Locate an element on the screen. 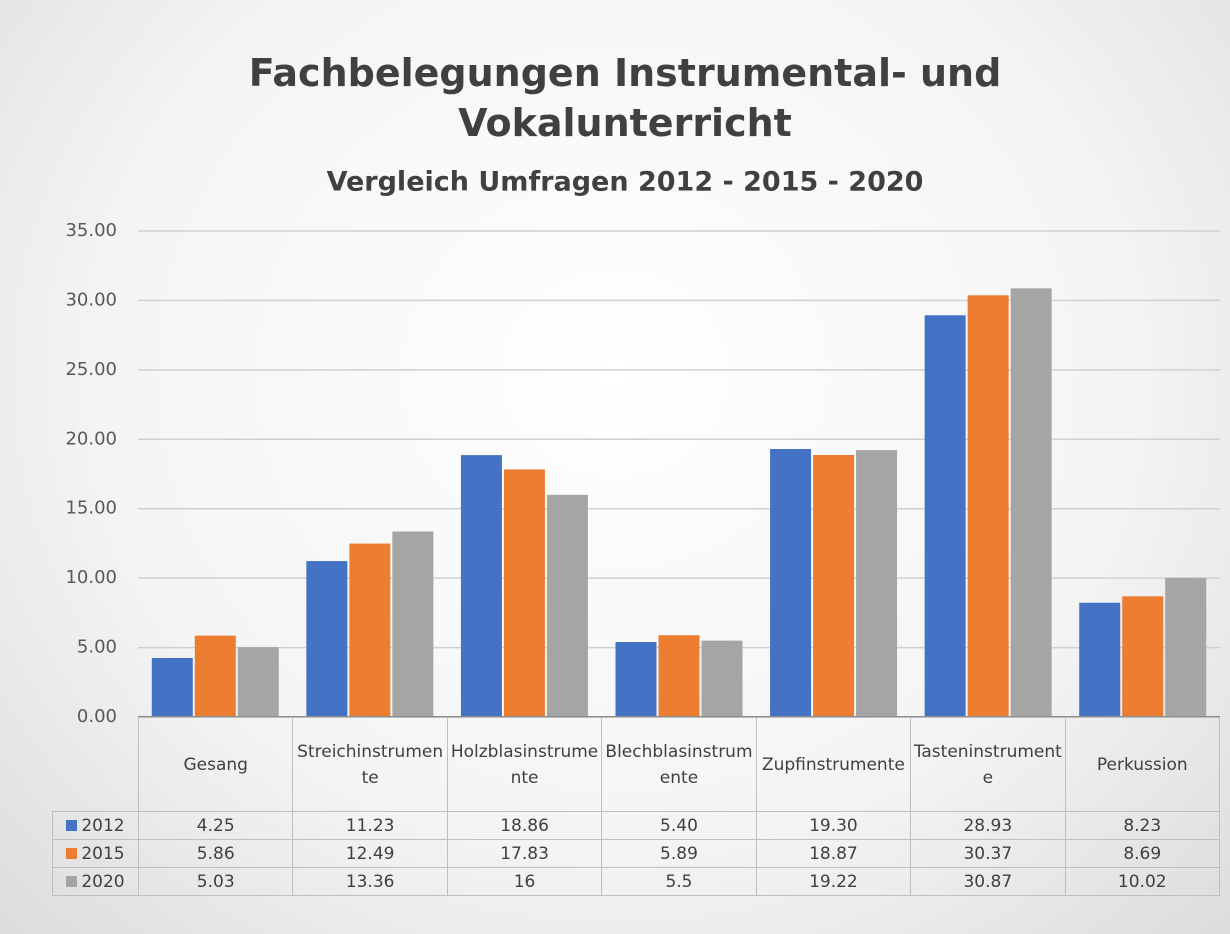  legend-entry: 2015 is located at coordinates (95, 853).